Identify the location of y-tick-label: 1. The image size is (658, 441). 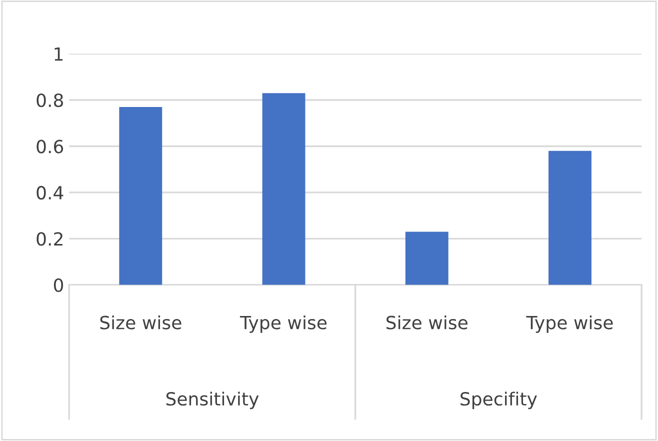
(58, 54).